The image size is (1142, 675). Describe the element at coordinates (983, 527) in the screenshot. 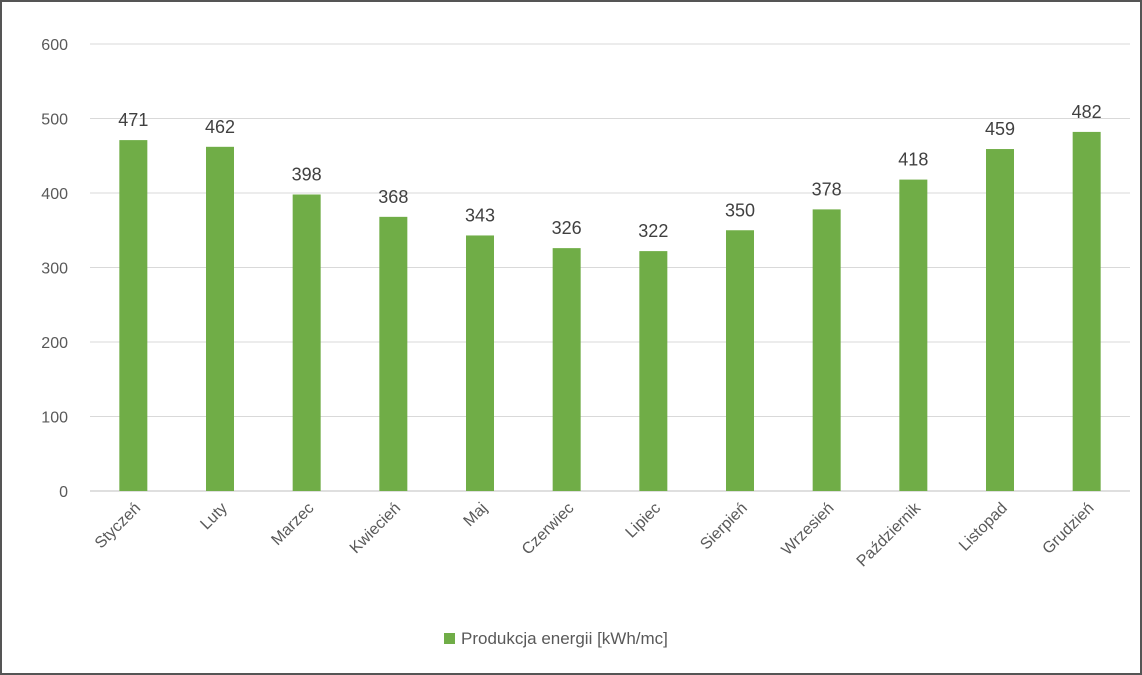

I see `category-label: Listopad` at that location.